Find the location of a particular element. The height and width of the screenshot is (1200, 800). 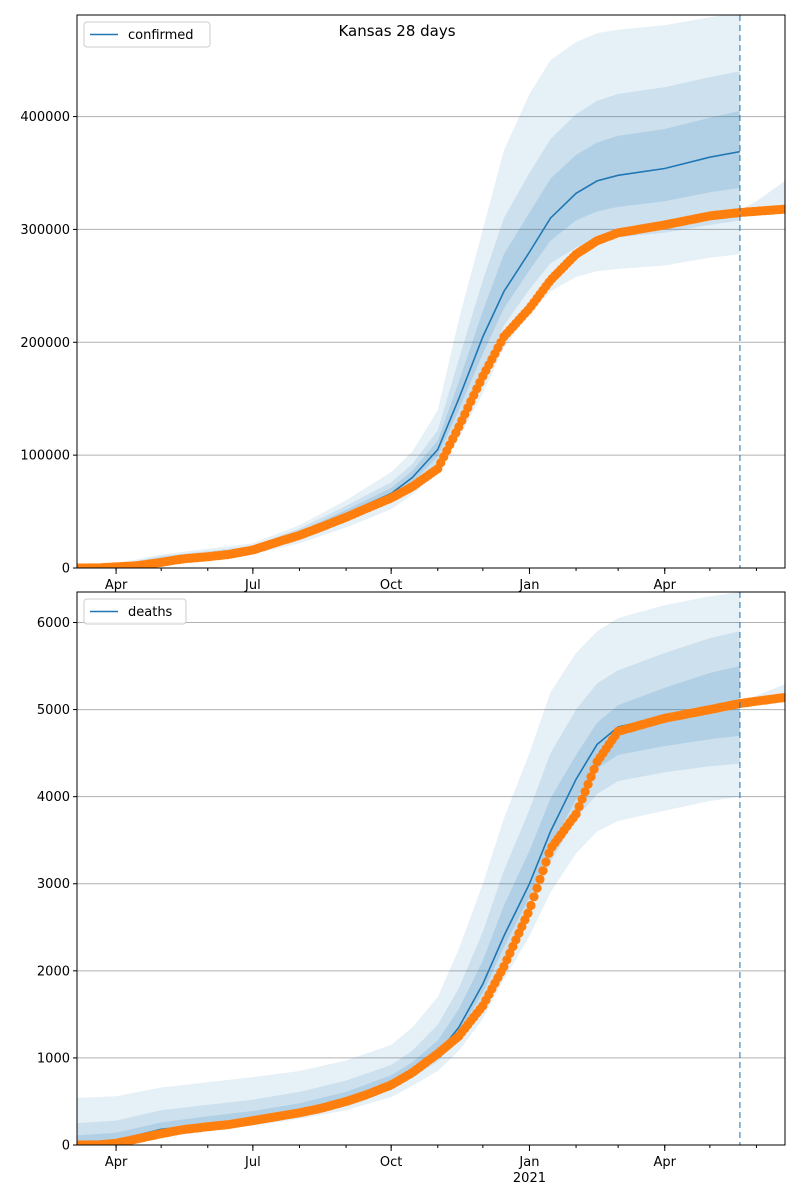

legend-label: confirmed is located at coordinates (161, 35).